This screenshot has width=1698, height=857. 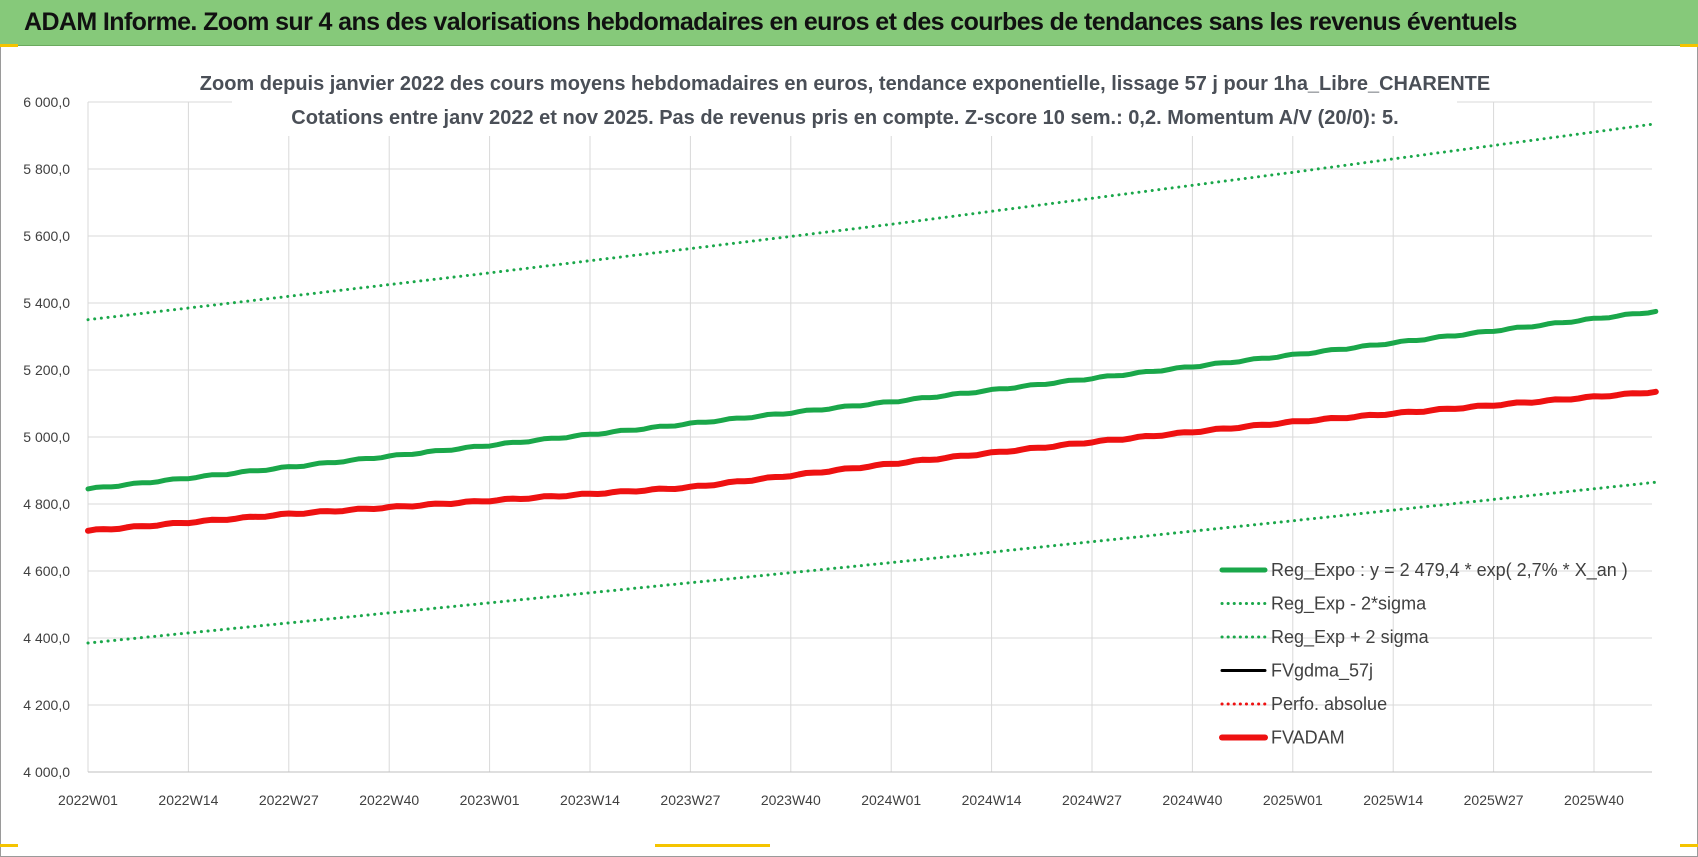 I want to click on y-tick-label: 4 200,0, so click(x=46, y=705).